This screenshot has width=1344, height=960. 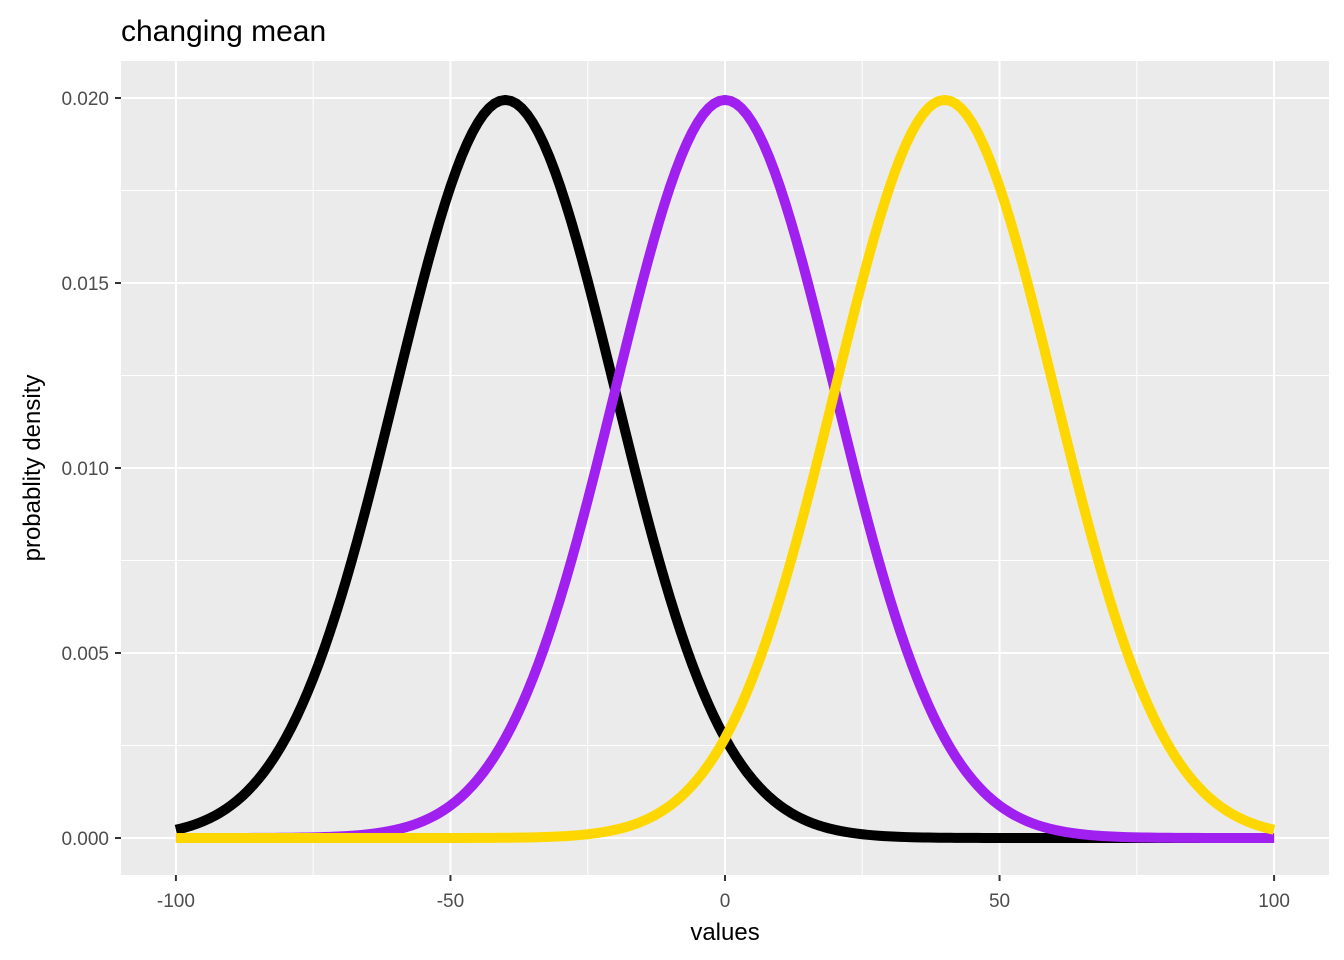 What do you see at coordinates (85, 839) in the screenshot?
I see `y-tick-label: 0.000` at bounding box center [85, 839].